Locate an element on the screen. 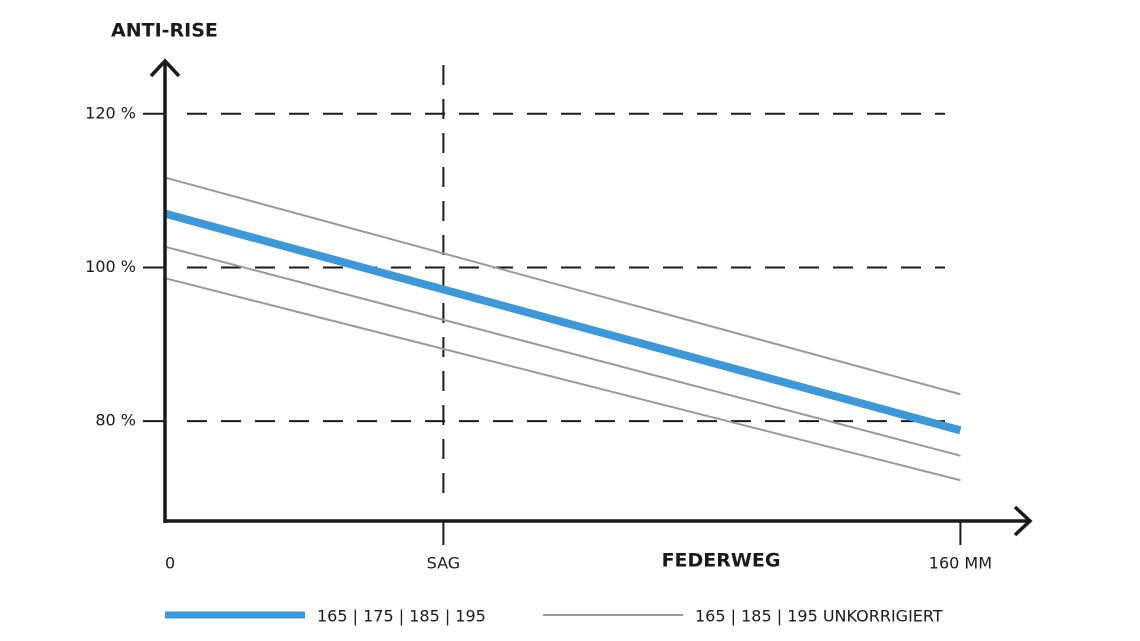 Image resolution: width=1140 pixels, height=641 pixels. x-tick-label: 160 MM is located at coordinates (960, 563).